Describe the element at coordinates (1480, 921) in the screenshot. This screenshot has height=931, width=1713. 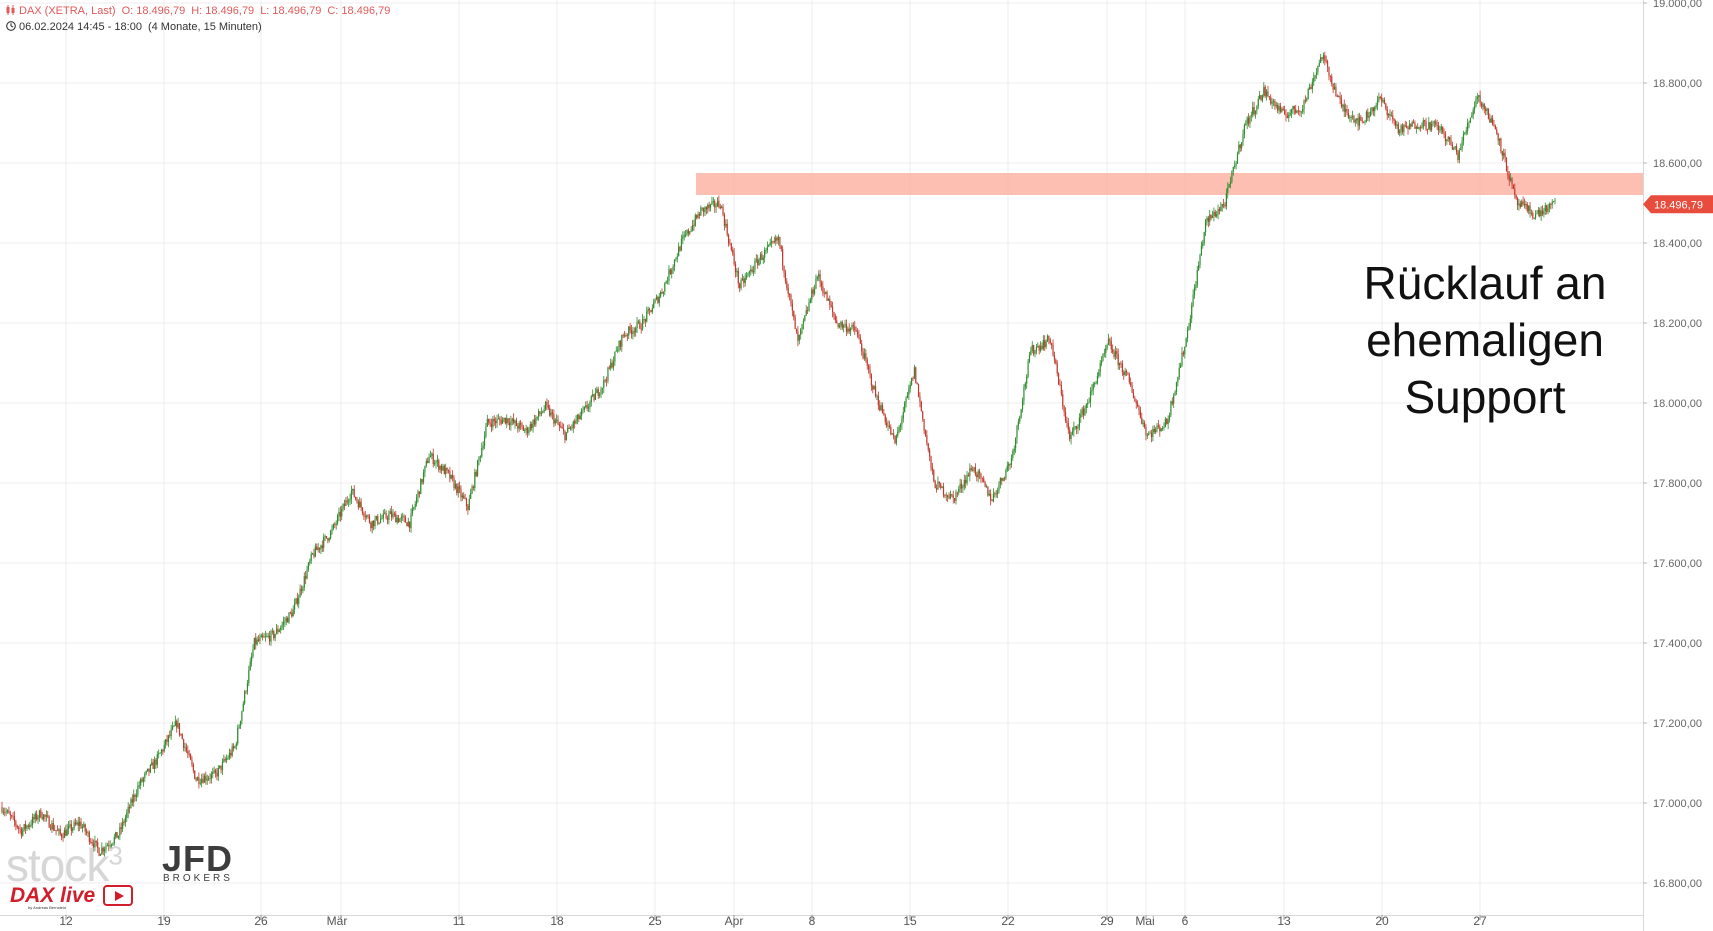
I see `x-tick-label: 27` at that location.